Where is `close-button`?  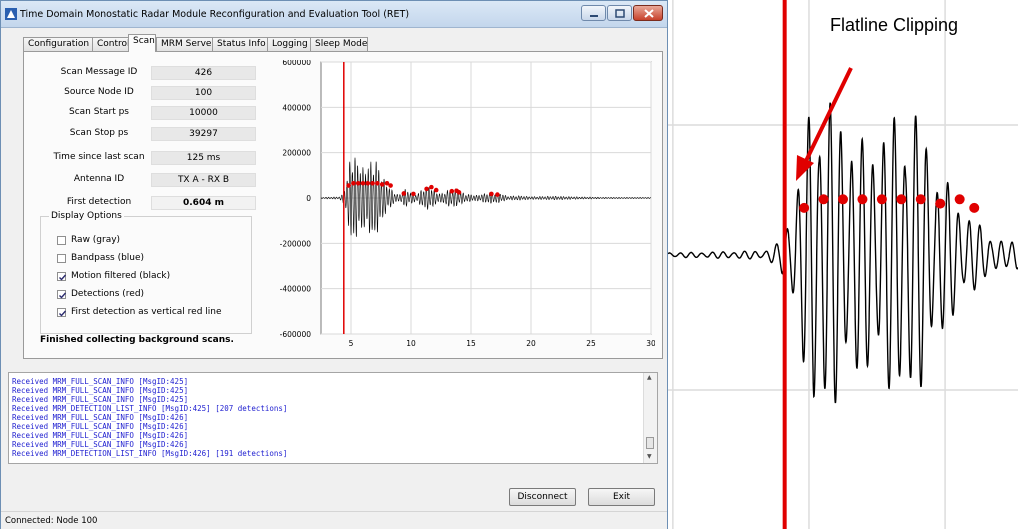
close-button is located at coordinates (648, 13).